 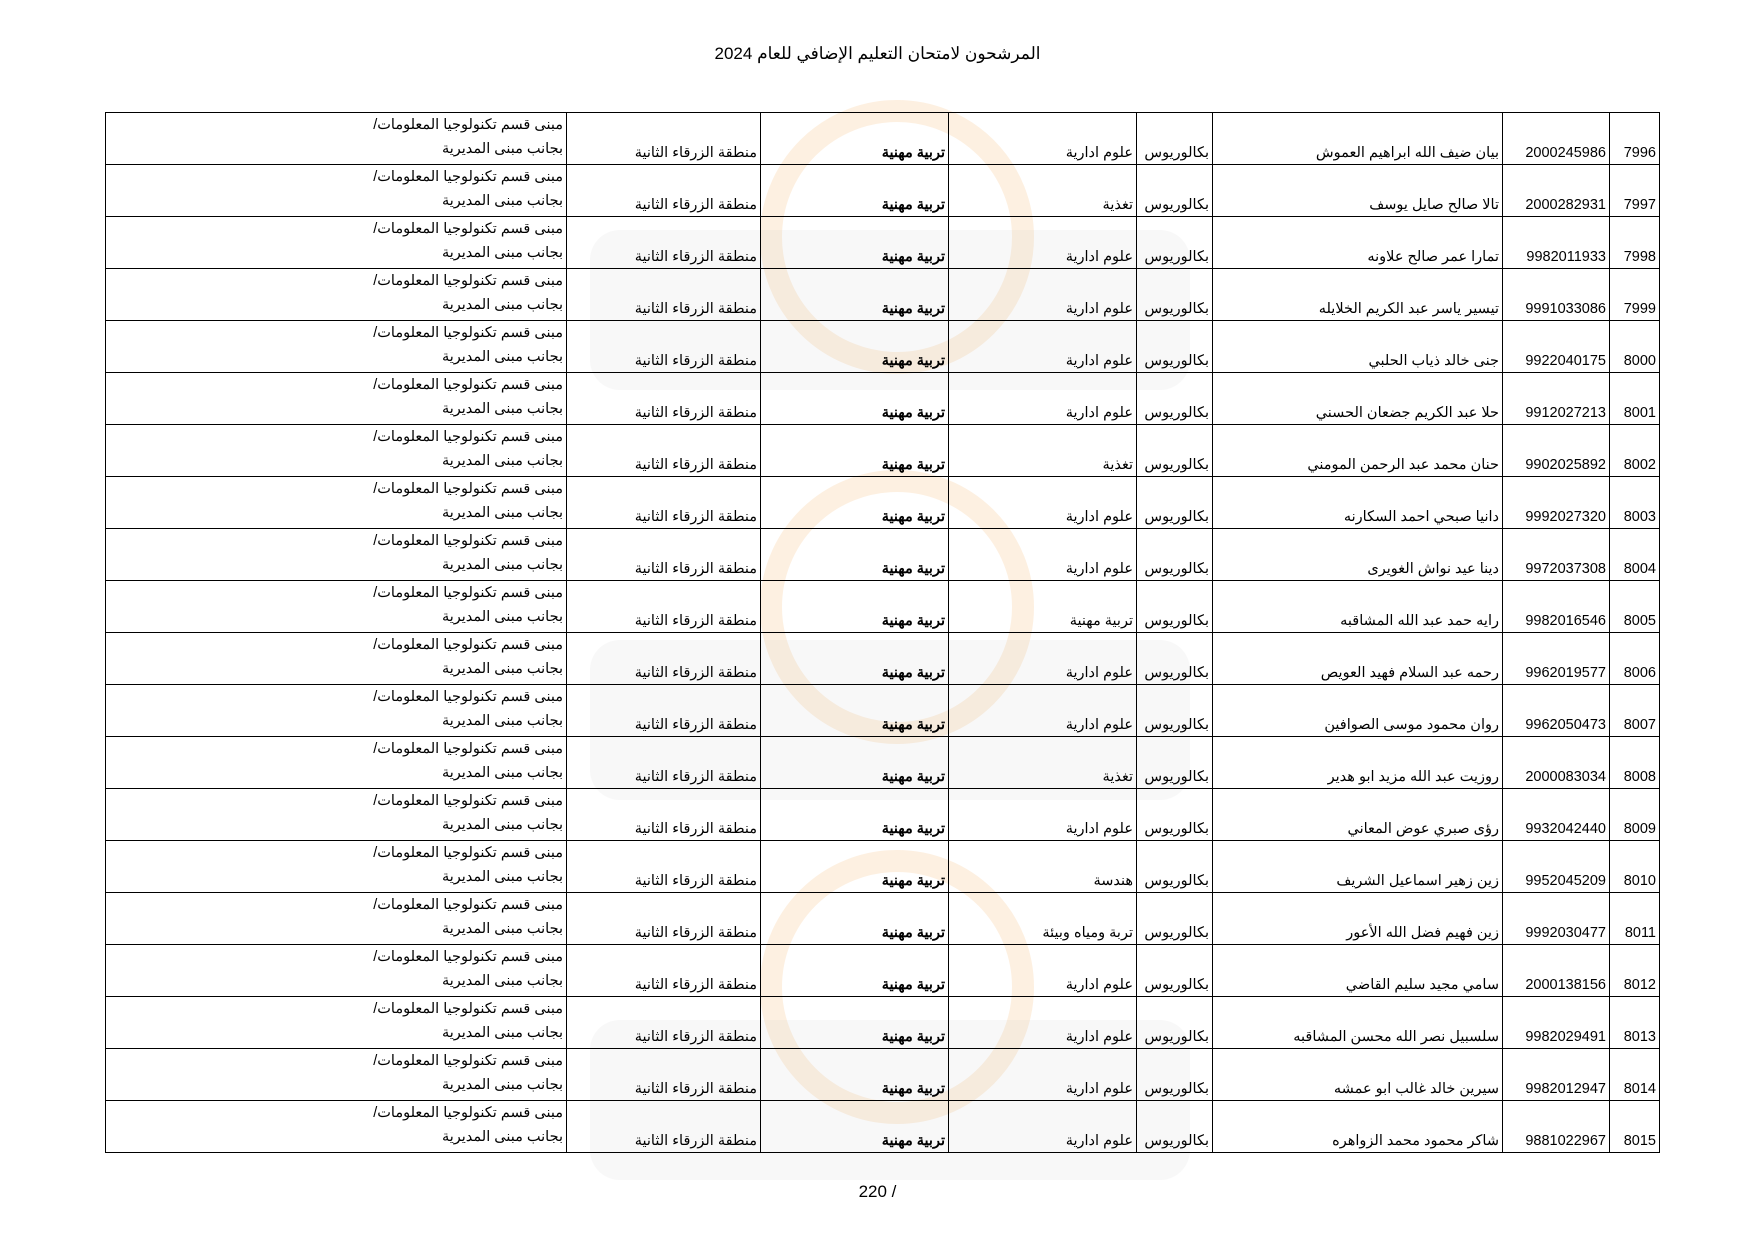 I want to click on name-cell: سامي مجيد سليم القاضي, so click(x=1357, y=970).